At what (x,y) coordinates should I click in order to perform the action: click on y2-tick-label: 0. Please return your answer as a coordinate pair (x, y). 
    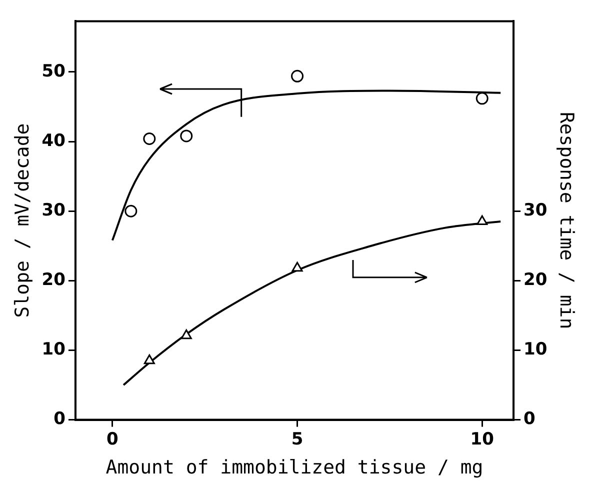
    Looking at the image, I should click on (530, 419).